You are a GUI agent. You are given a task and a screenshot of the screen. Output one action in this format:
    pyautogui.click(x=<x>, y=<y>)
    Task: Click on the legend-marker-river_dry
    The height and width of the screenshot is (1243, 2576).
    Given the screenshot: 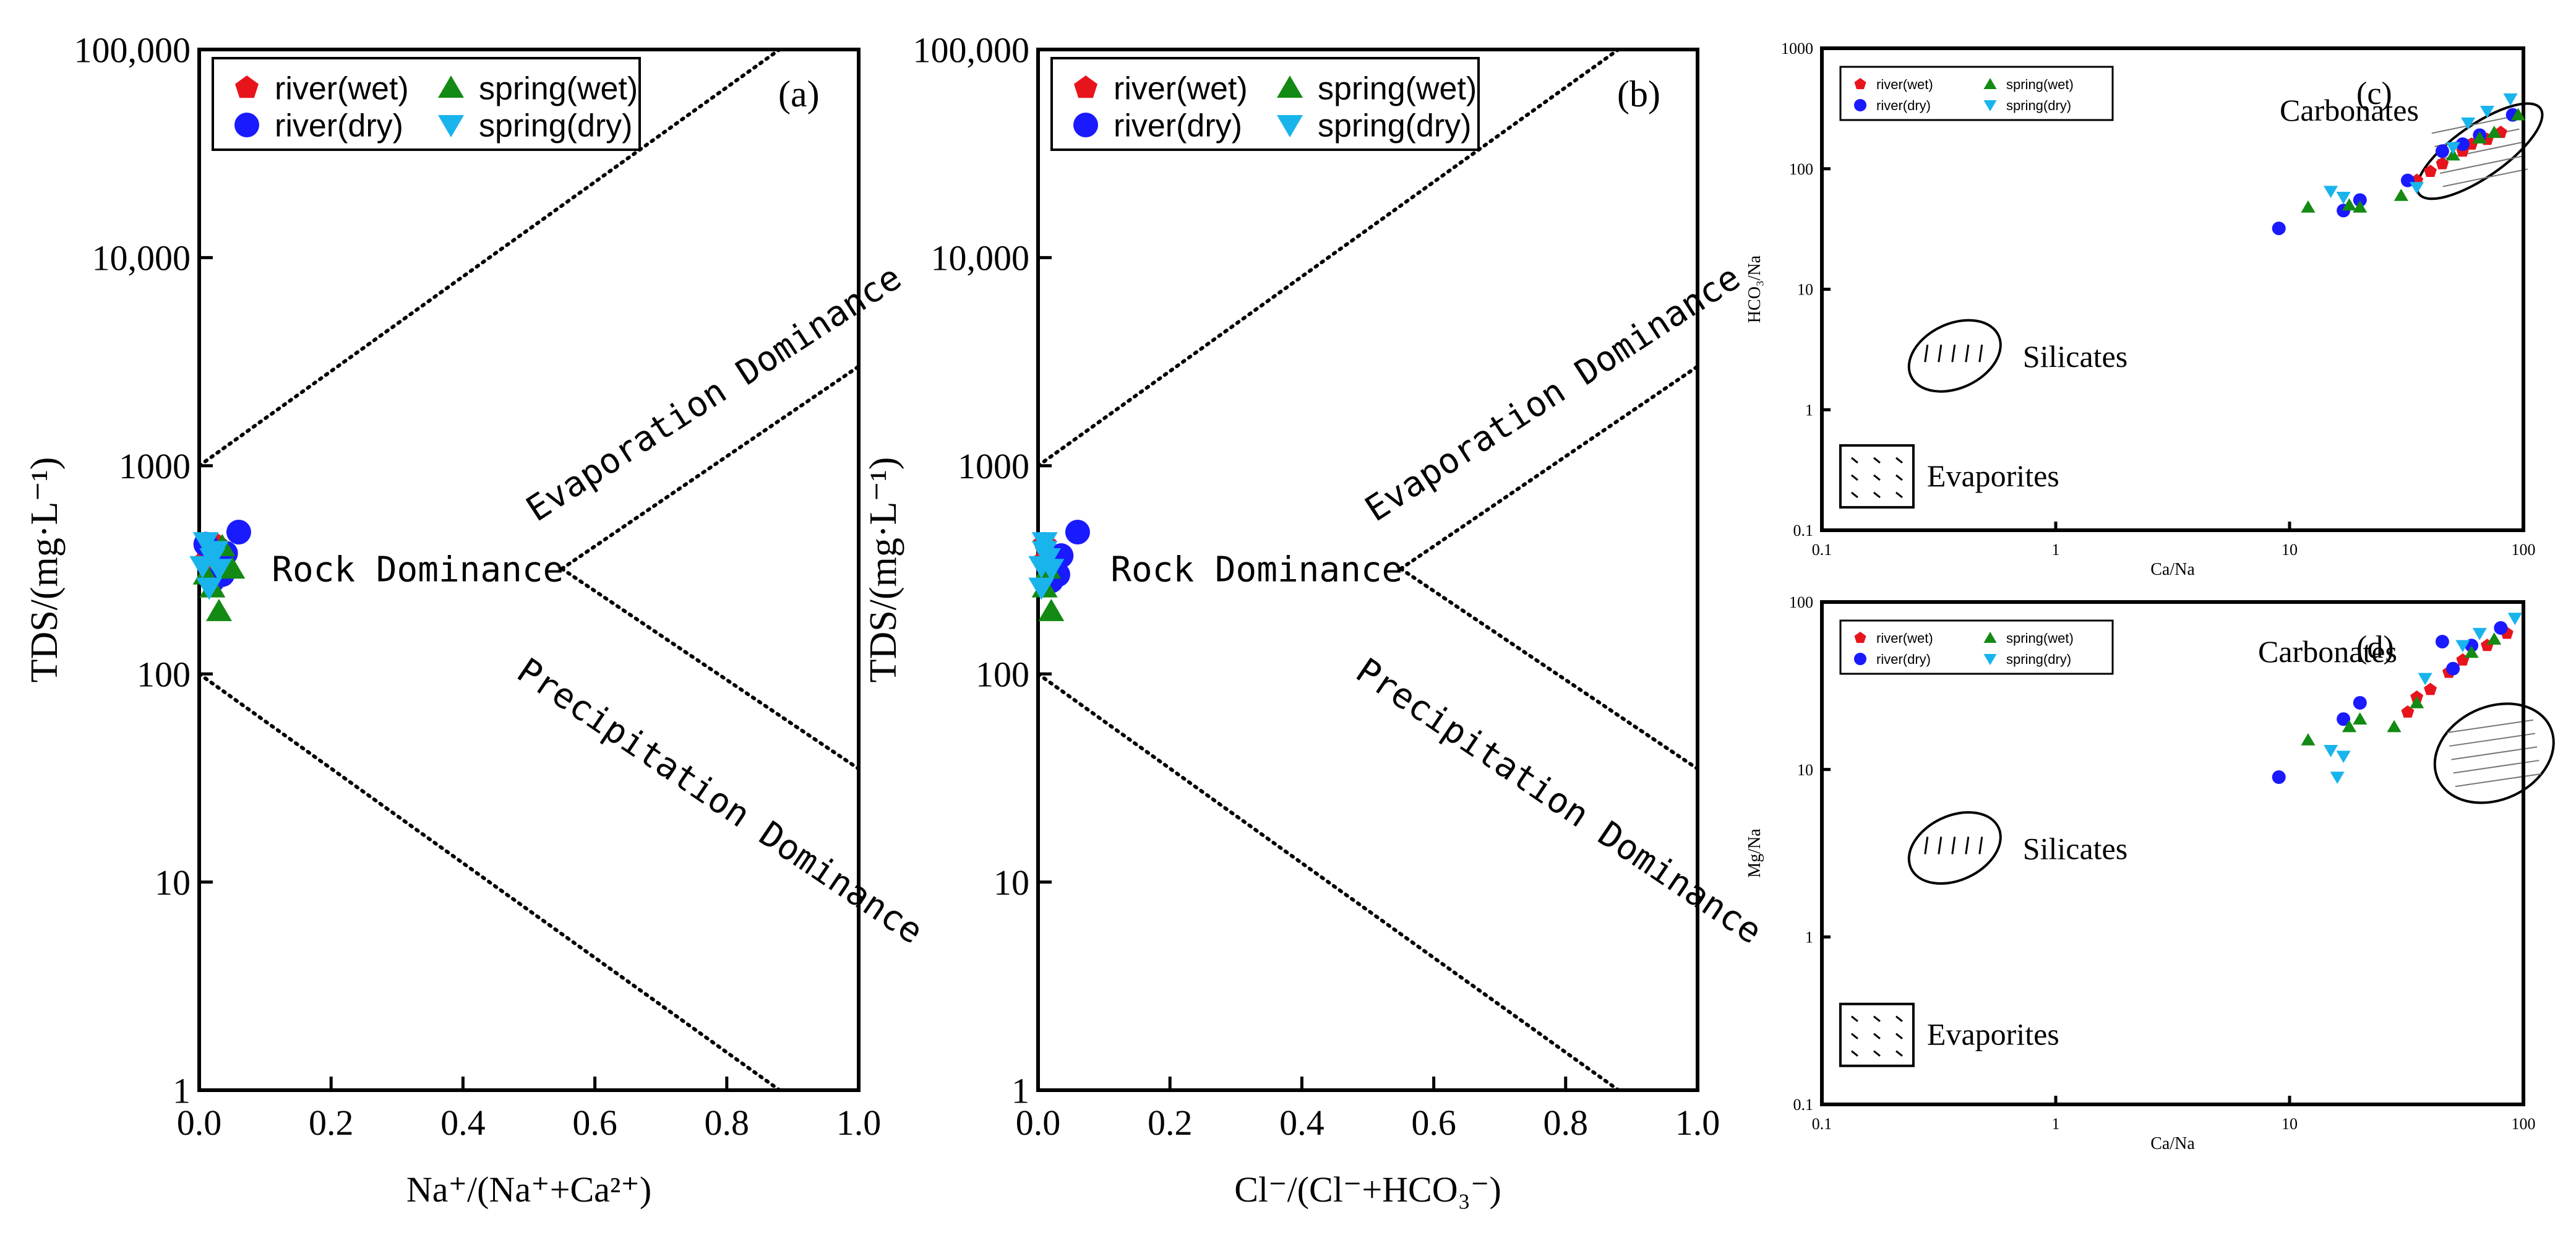 What is the action you would take?
    pyautogui.click(x=1085, y=125)
    